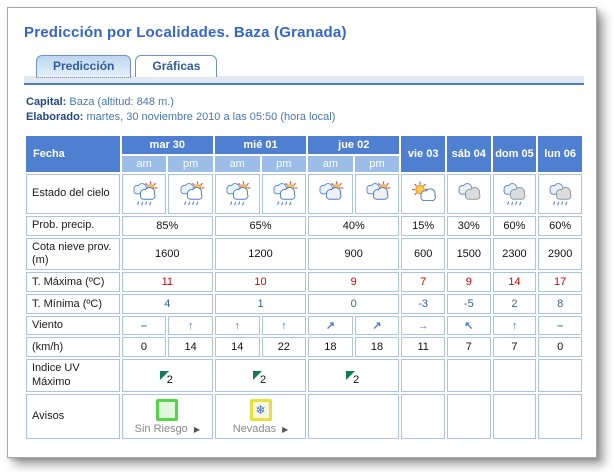 Image resolution: width=614 pixels, height=472 pixels. I want to click on sky-row-label: Estado del cielo, so click(73, 193).